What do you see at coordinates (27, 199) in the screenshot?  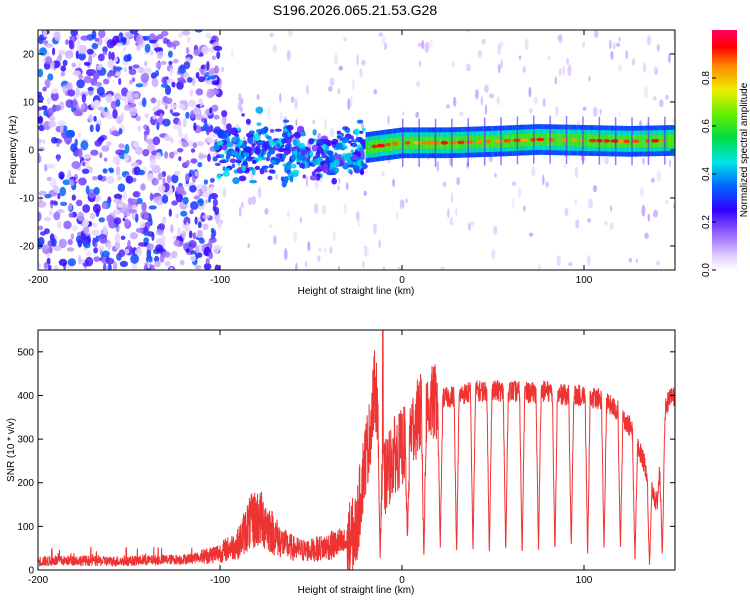 I see `y-tick-label: -10` at bounding box center [27, 199].